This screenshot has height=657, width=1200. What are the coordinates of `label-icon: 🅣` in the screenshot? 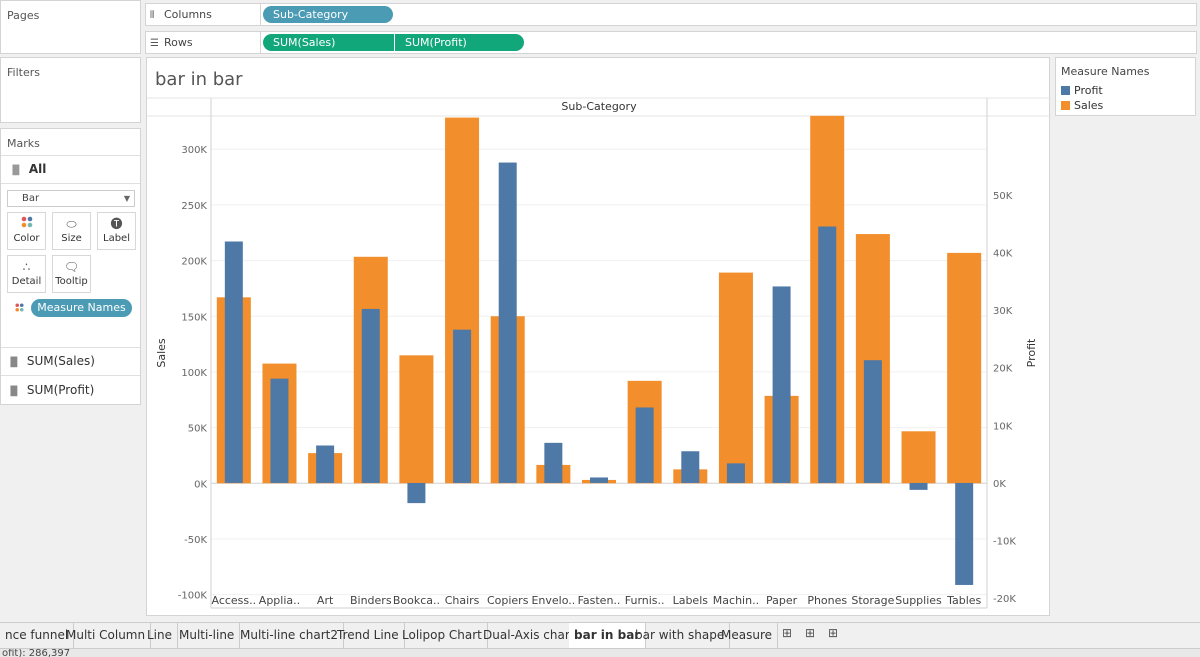 It's located at (116, 224).